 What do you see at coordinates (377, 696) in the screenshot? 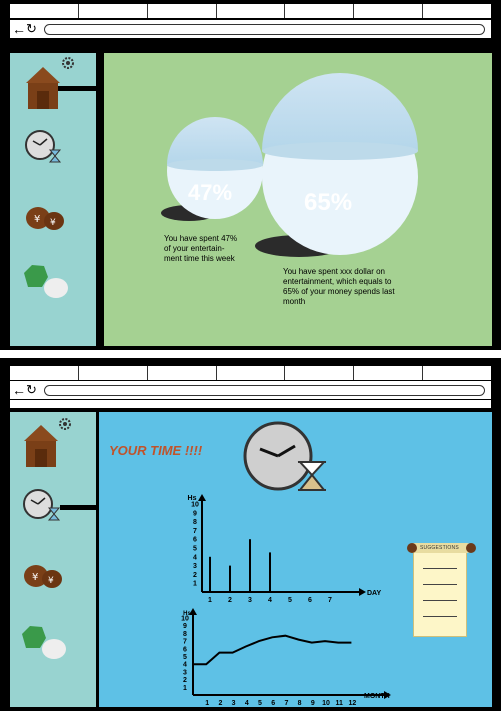
I see `x-axis-label: MONTH` at bounding box center [377, 696].